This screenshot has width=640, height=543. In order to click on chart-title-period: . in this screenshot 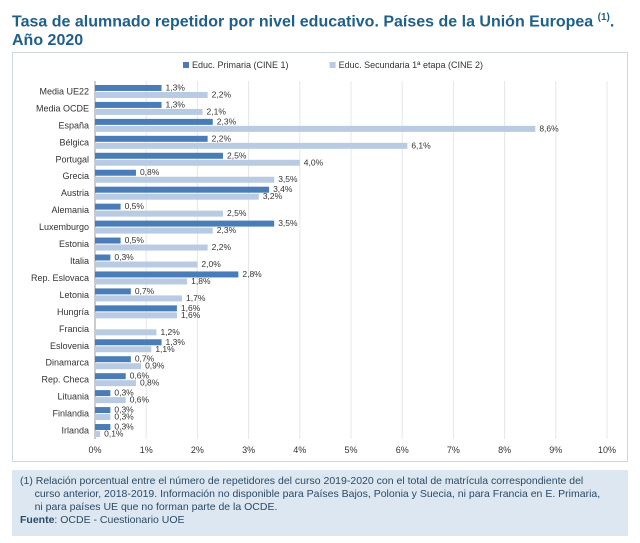, I will do `click(612, 22)`.